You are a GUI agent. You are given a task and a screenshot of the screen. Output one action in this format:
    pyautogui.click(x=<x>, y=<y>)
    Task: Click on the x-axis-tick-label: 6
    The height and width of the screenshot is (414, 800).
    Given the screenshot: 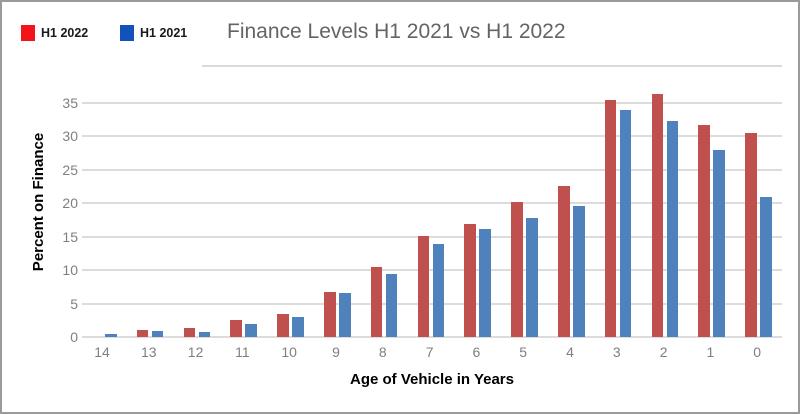 What is the action you would take?
    pyautogui.click(x=476, y=352)
    